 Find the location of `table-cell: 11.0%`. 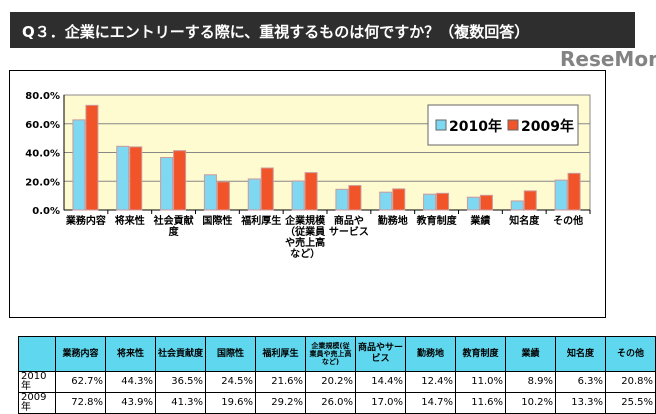

table-cell: 11.0% is located at coordinates (480, 382).